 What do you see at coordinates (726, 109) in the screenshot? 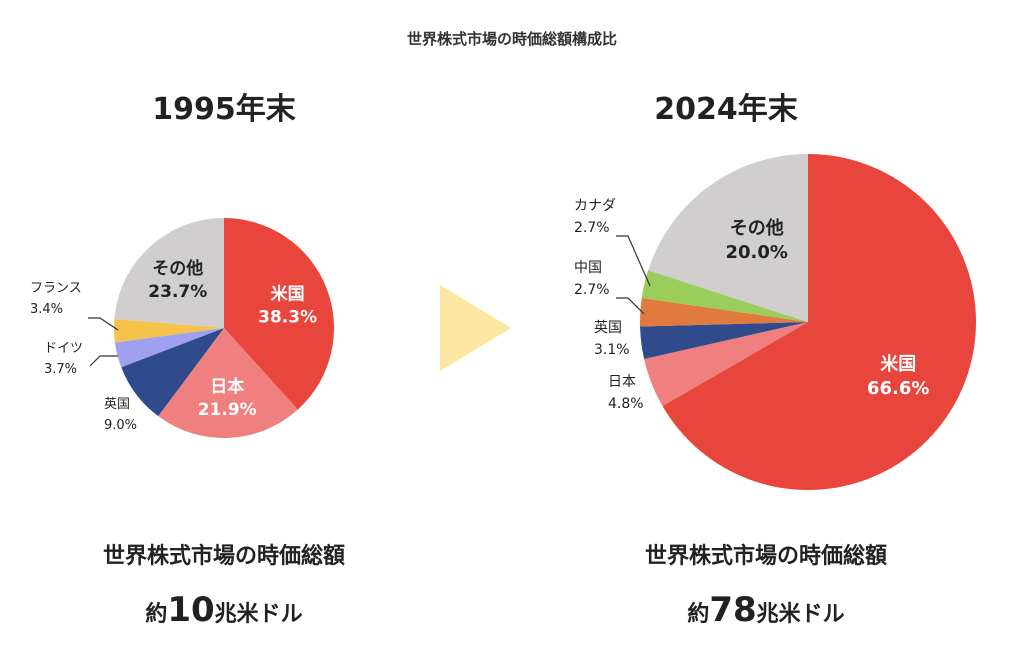
I see `chart-title-2024: 2024年末` at bounding box center [726, 109].